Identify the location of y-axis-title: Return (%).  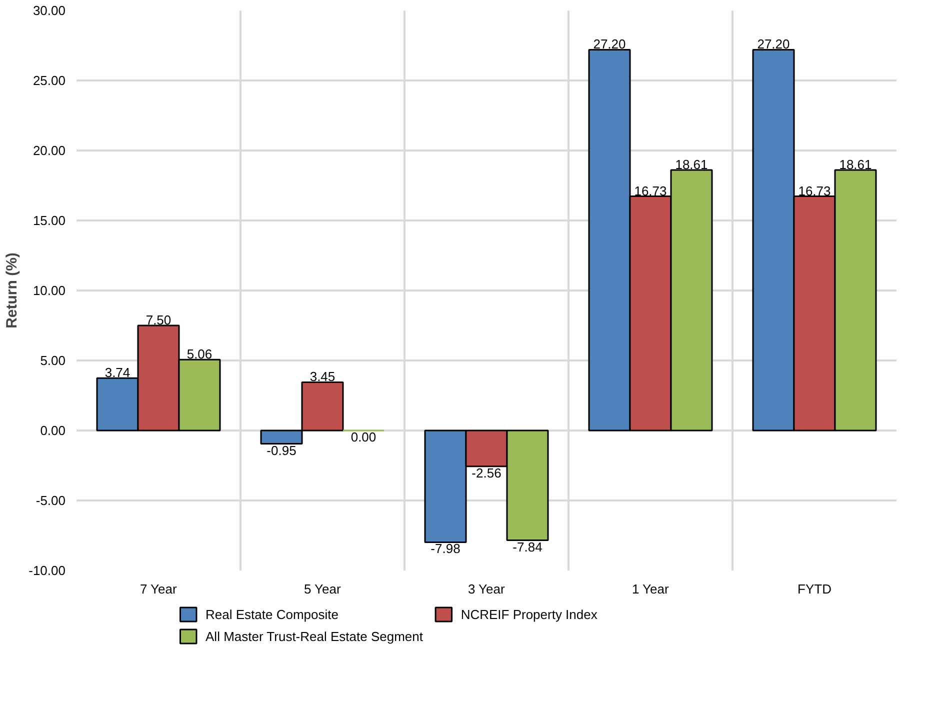
(12, 290).